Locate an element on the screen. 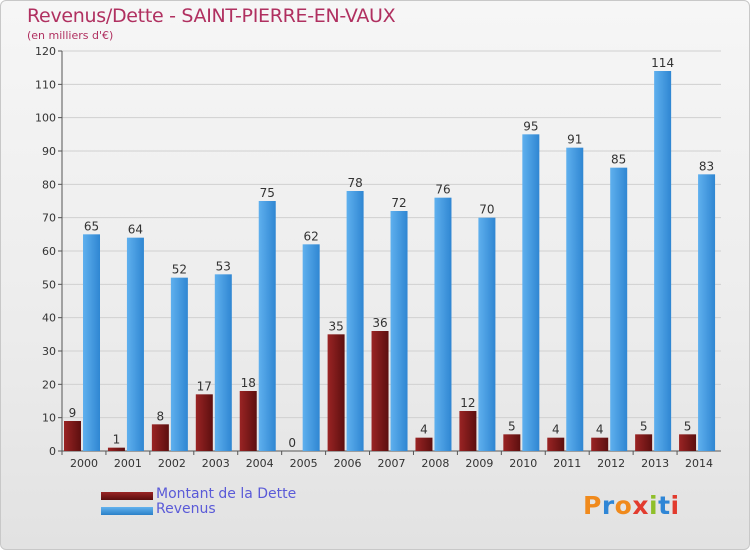  x-tick-label: 2010 is located at coordinates (523, 463).